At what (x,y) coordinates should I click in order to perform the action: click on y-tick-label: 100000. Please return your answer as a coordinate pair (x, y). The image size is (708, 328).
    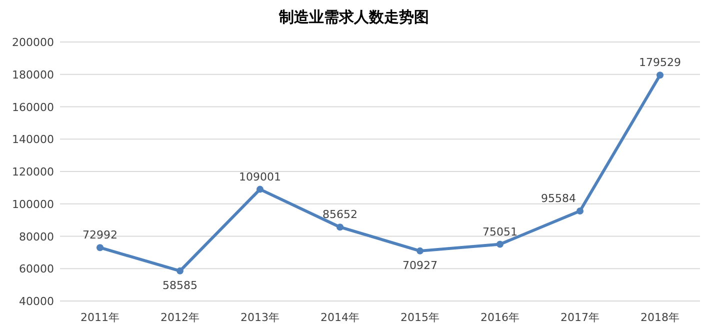
    Looking at the image, I should click on (33, 204).